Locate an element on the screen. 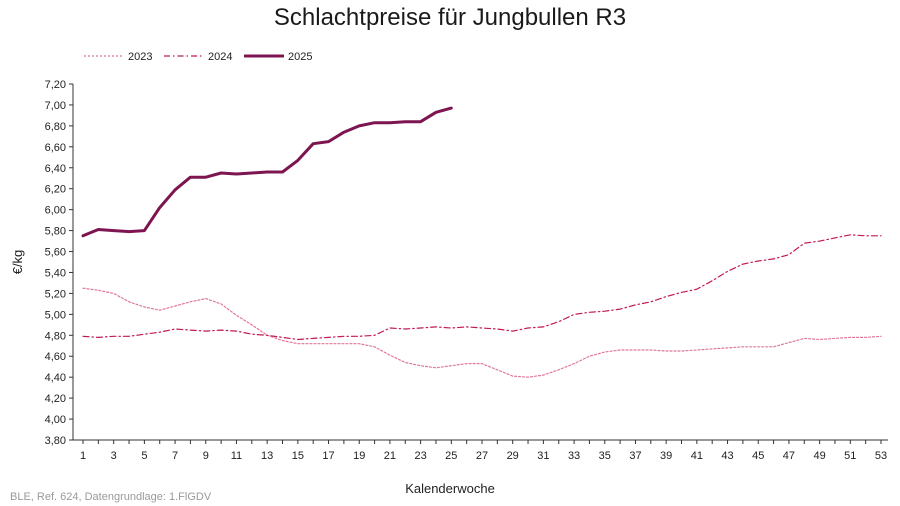  x-tick-label: 51 is located at coordinates (850, 456).